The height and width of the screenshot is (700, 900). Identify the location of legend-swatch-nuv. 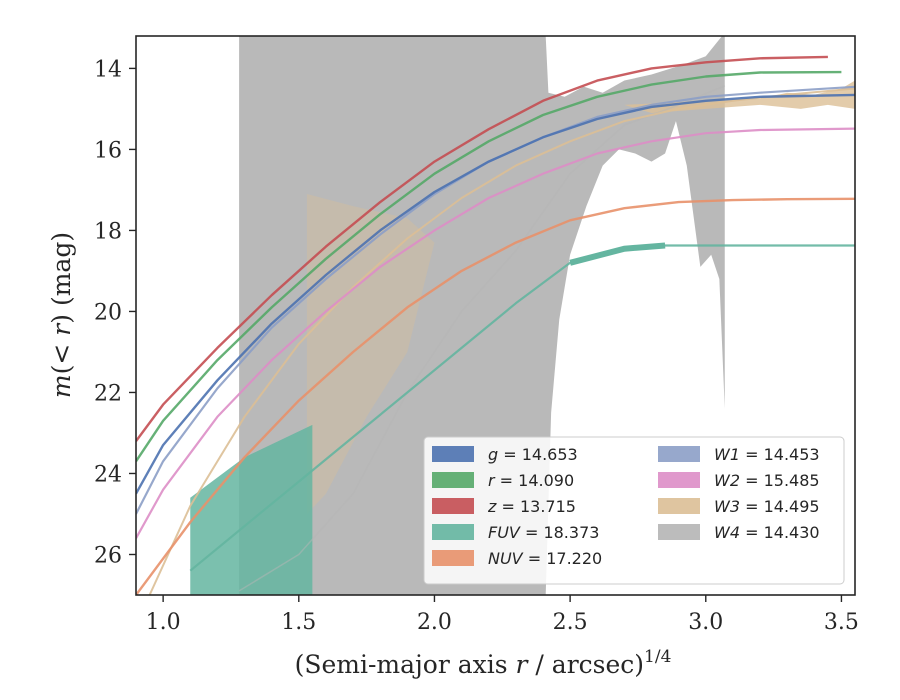
(453, 558).